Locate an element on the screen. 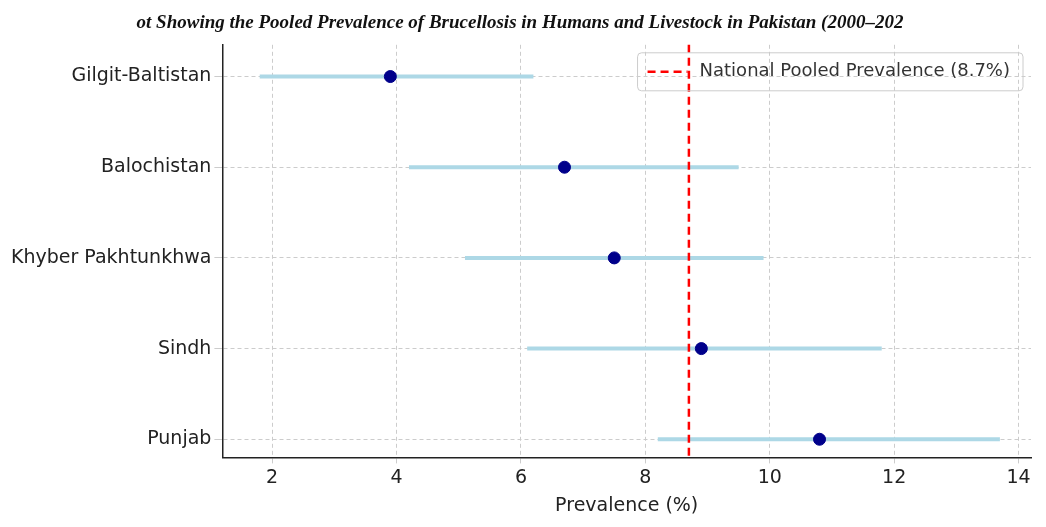 The height and width of the screenshot is (527, 1046). x-tick-label: 6 is located at coordinates (521, 475).